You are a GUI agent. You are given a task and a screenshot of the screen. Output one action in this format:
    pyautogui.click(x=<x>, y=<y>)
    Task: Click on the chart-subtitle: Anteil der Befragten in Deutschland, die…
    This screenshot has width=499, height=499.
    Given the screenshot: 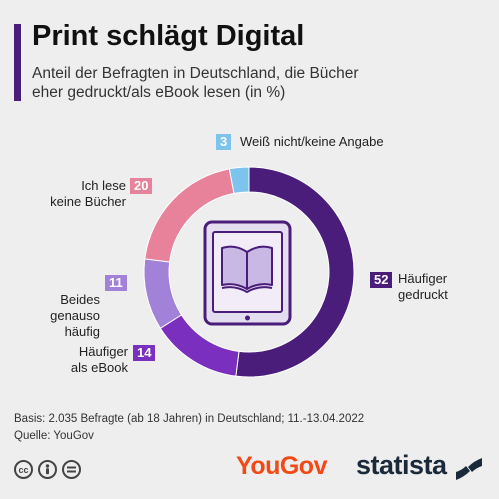 What is the action you would take?
    pyautogui.click(x=262, y=83)
    